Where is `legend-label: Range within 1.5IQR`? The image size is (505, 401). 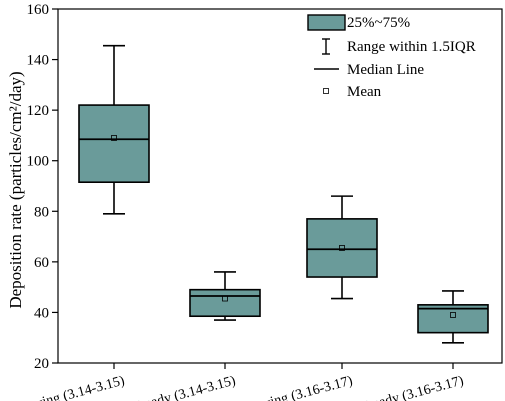 legend-label: Range within 1.5IQR is located at coordinates (411, 47).